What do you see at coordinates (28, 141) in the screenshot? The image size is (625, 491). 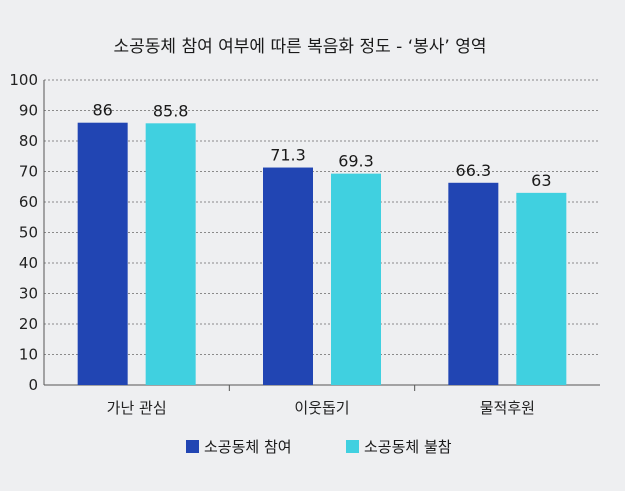 I see `y-tick-label: 80` at bounding box center [28, 141].